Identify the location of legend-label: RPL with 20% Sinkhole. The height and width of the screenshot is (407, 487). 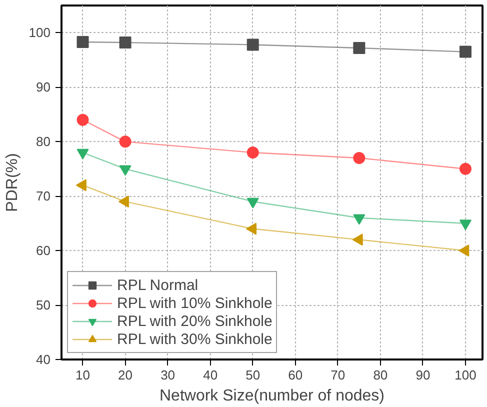
(194, 321).